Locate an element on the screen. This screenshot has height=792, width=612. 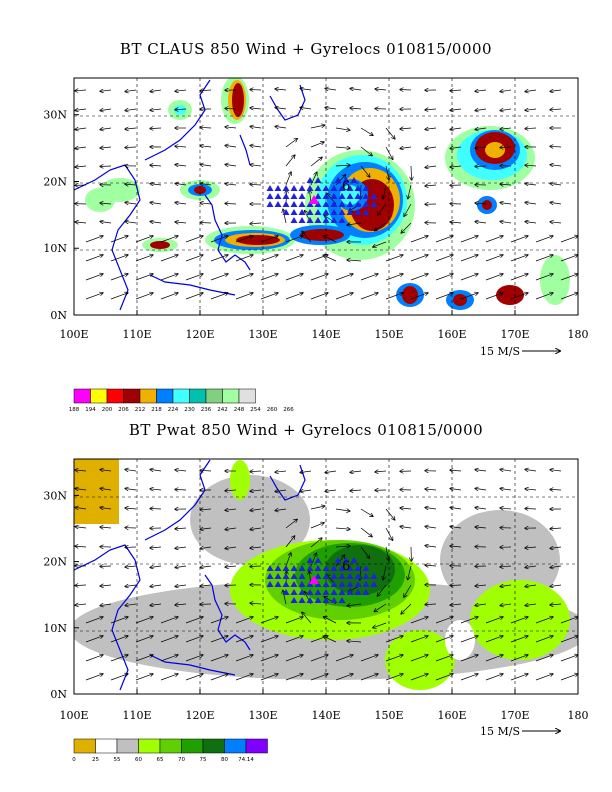
colorbar-bottom: 0 25 55 60 65 70 75 80 74.14 is located at coordinates (170, 750).